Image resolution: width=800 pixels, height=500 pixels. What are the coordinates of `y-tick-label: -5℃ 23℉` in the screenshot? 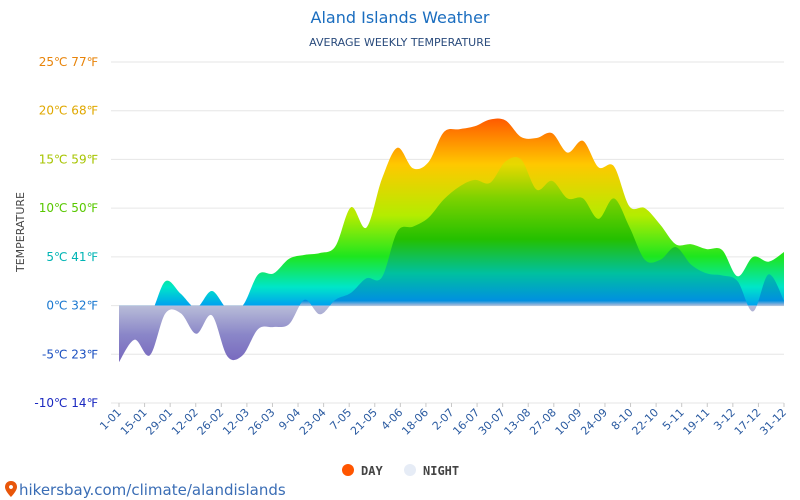 It's located at (70, 354).